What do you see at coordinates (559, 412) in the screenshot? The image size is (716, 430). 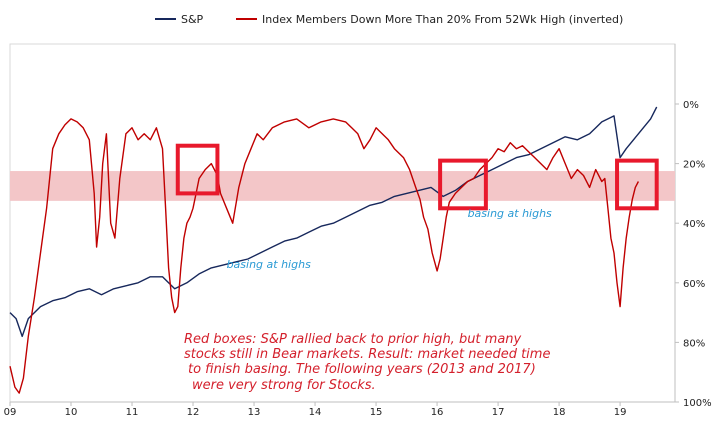 I see `x-tick-label: 18` at bounding box center [559, 412].